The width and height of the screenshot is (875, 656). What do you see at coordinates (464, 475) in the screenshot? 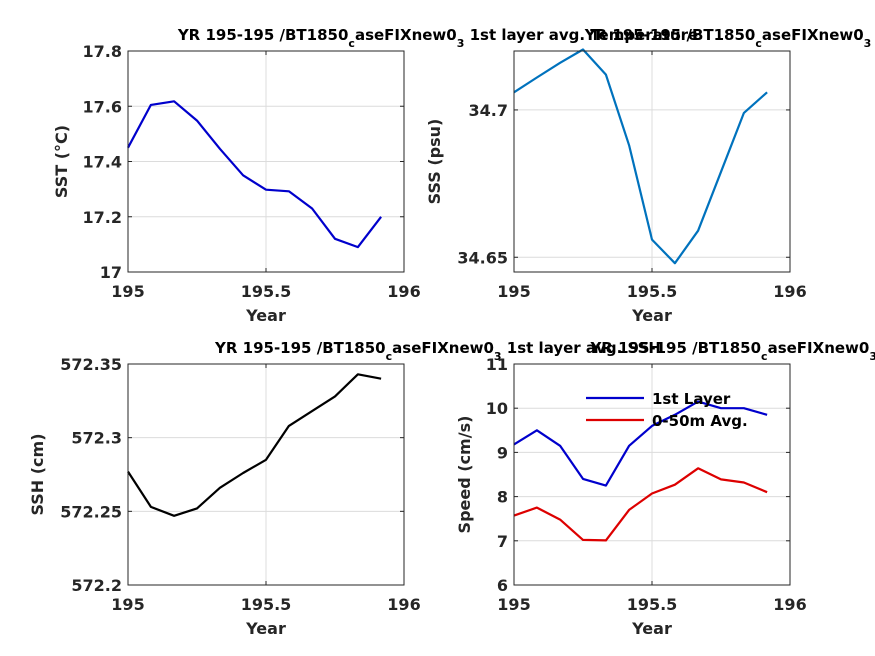
I see `y-axis-label: Speed (cm/s)` at bounding box center [464, 475].